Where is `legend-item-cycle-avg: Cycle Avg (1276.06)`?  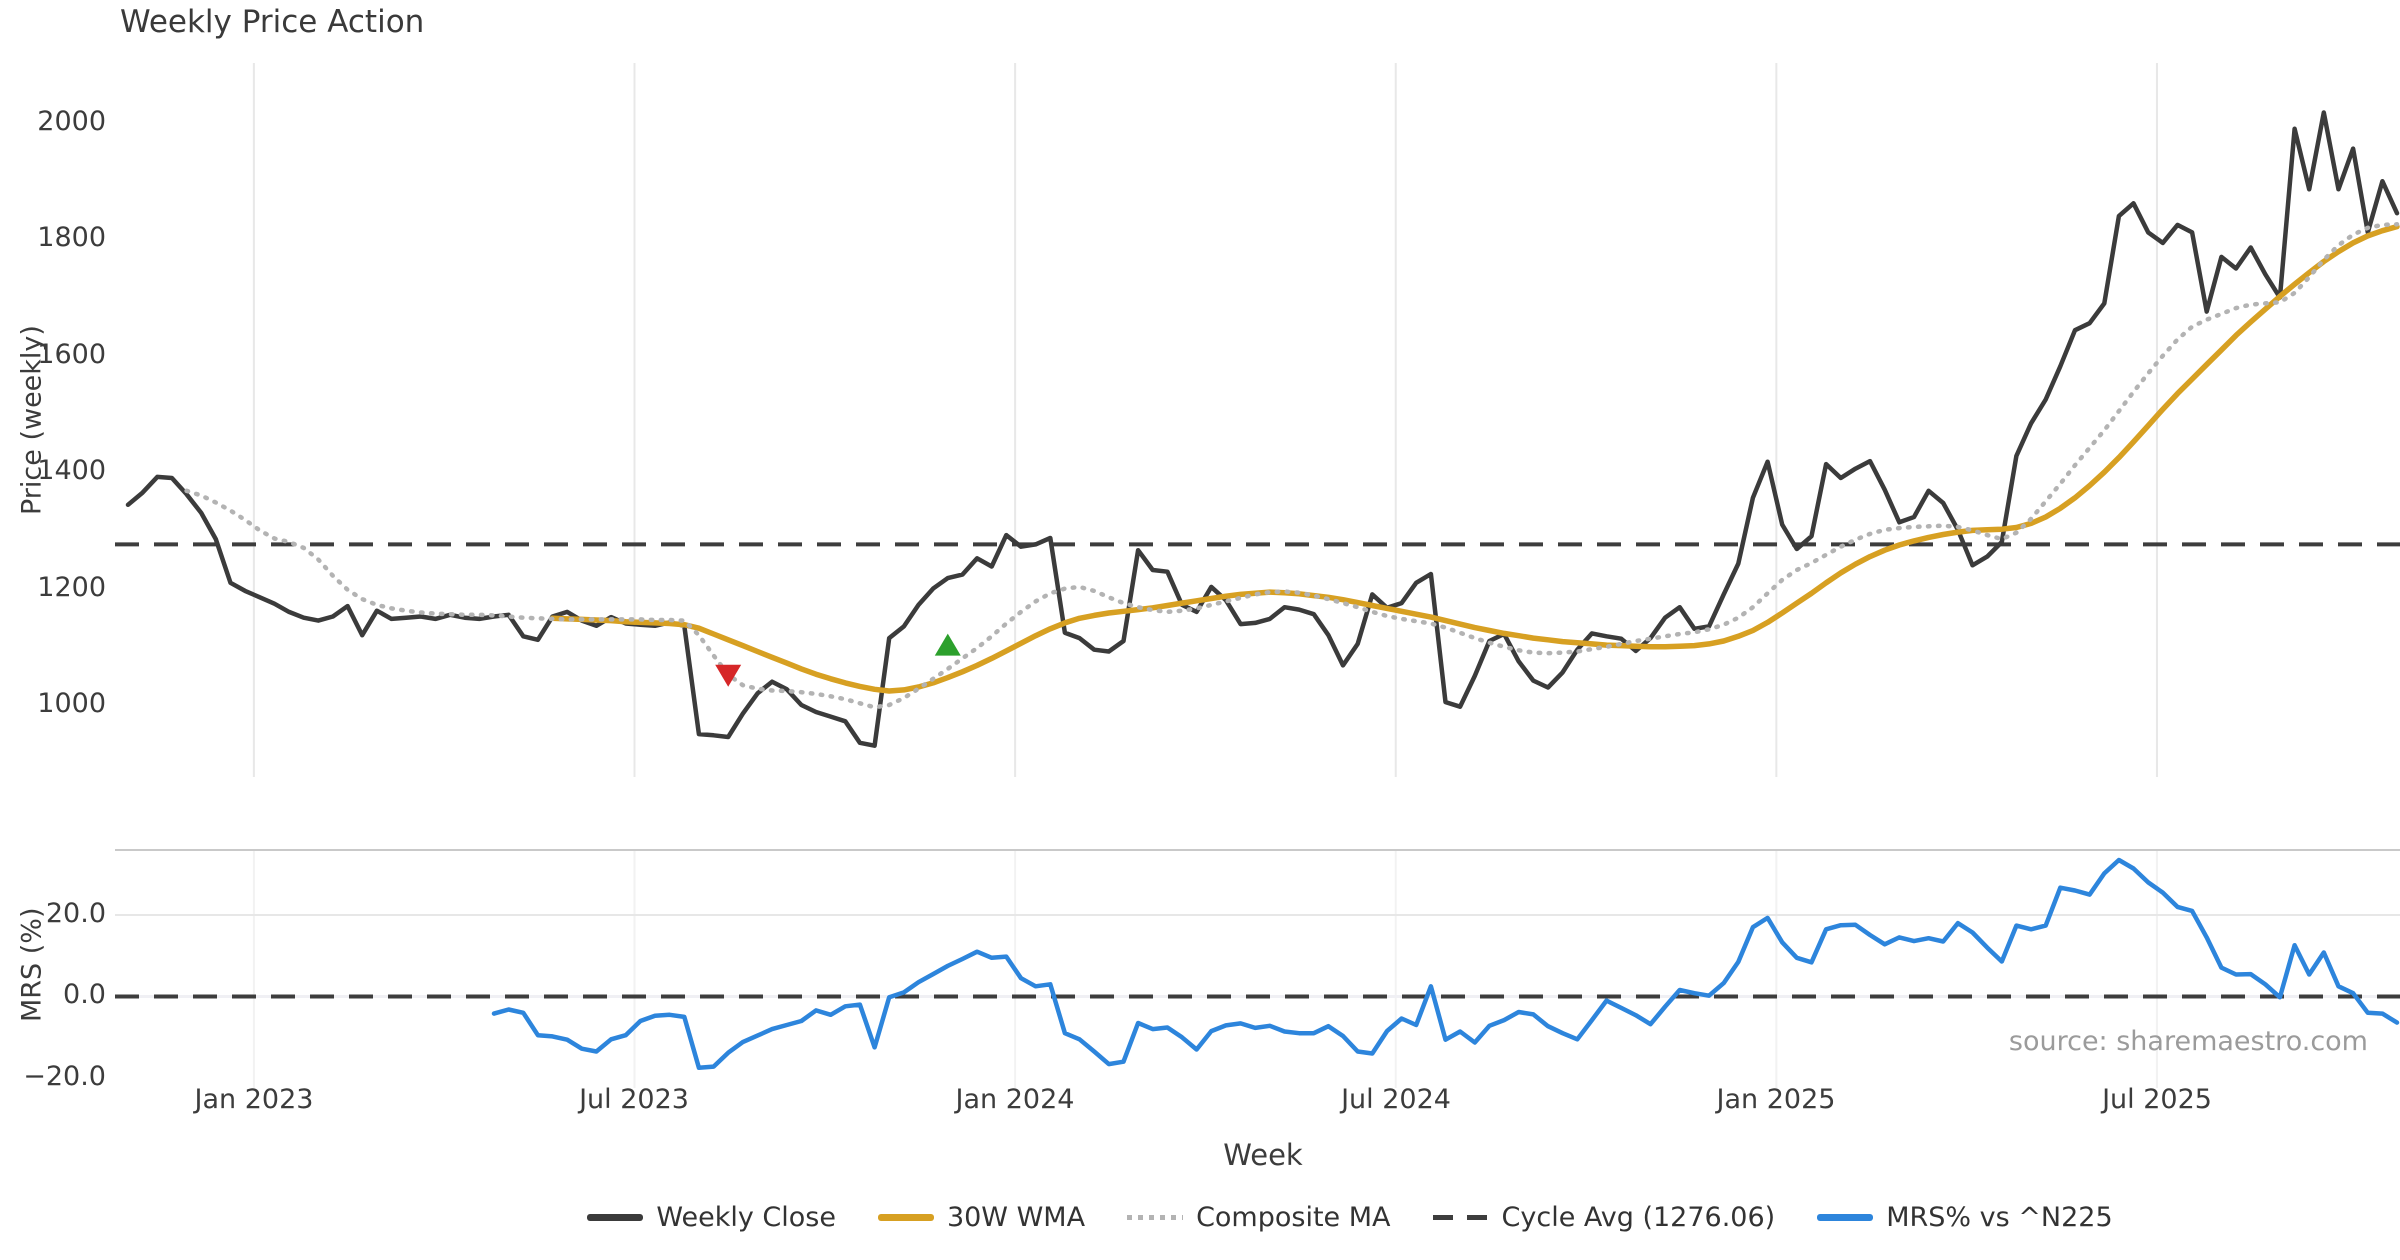
legend-item-cycle-avg: Cycle Avg (1276.06) is located at coordinates (1604, 1217).